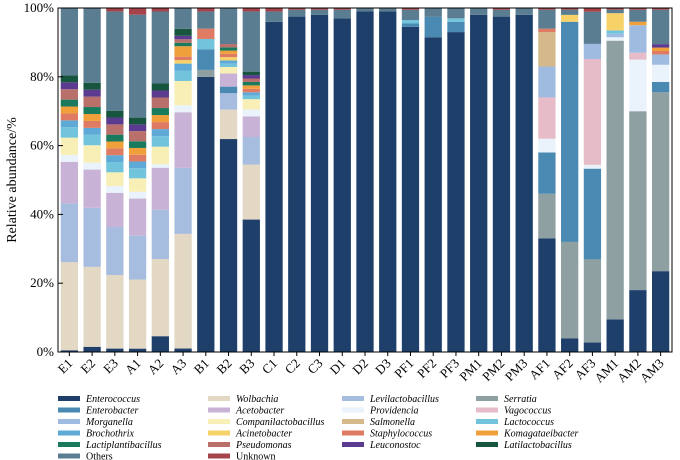 This screenshot has width=680, height=460. Describe the element at coordinates (479, 183) in the screenshot. I see `bar-segment-PM1-enterococcus` at that location.